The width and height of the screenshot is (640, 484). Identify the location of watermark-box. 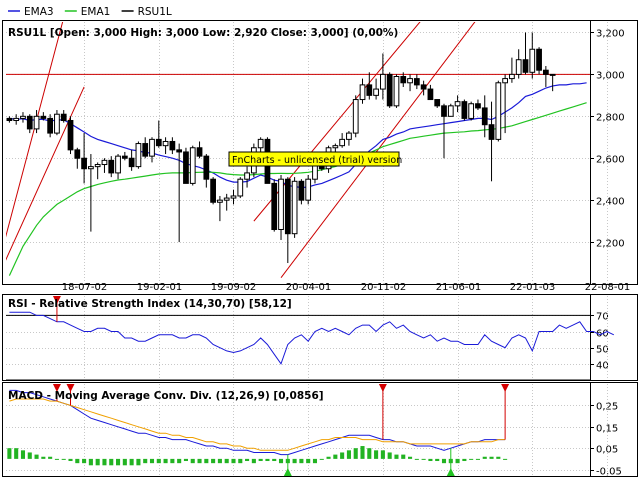
(314, 159).